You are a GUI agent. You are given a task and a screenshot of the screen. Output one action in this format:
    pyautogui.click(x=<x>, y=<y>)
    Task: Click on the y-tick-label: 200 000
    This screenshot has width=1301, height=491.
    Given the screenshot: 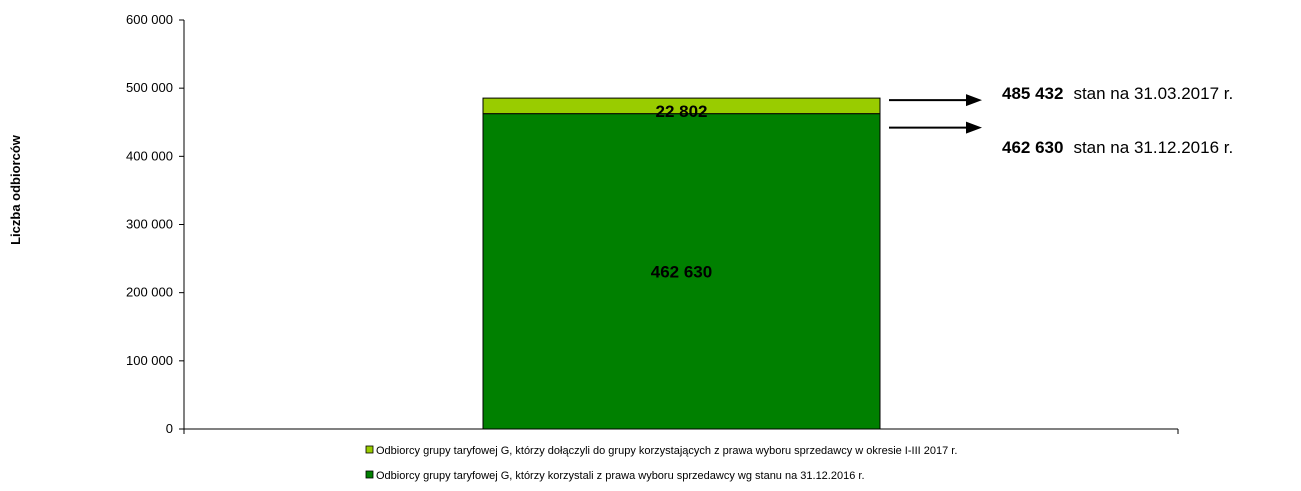 What is the action you would take?
    pyautogui.click(x=149, y=292)
    